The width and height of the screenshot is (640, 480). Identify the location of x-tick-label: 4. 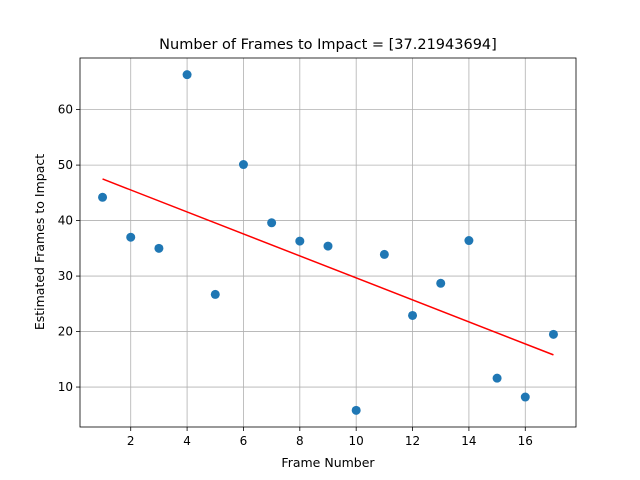
(187, 441).